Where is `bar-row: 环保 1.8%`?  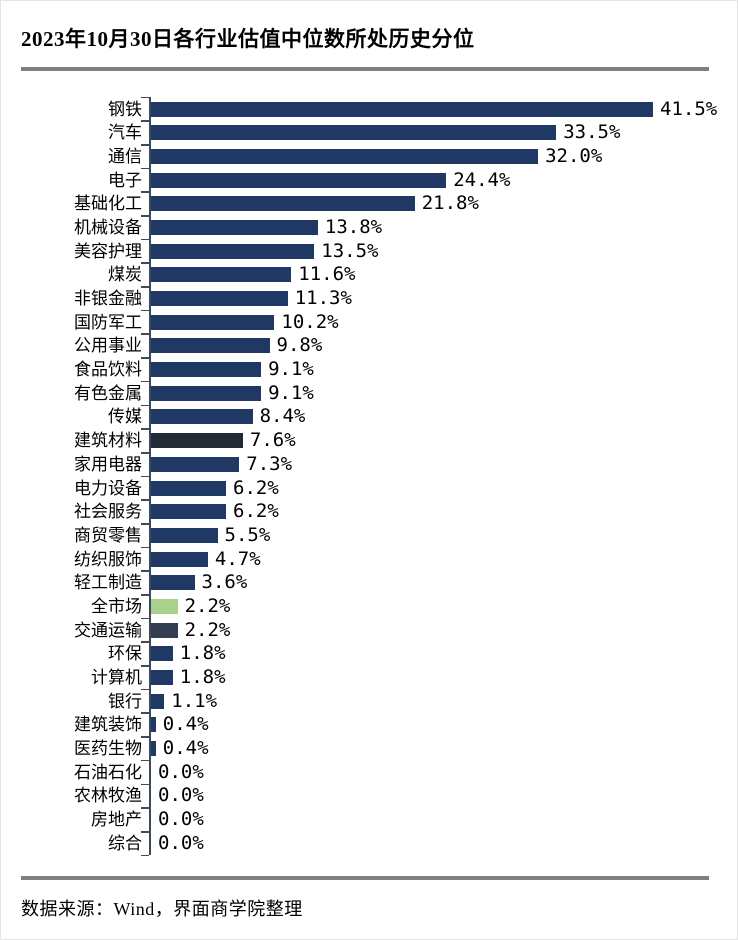 bar-row: 环保 1.8% is located at coordinates (370, 654).